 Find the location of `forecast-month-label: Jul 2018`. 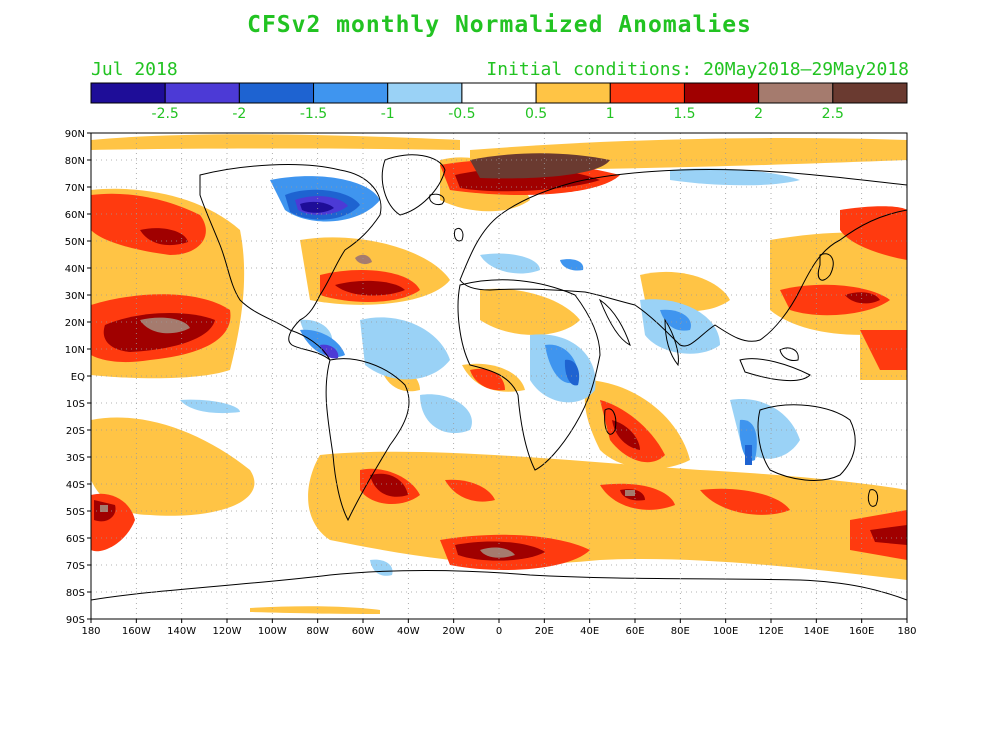

forecast-month-label: Jul 2018 is located at coordinates (134, 69).